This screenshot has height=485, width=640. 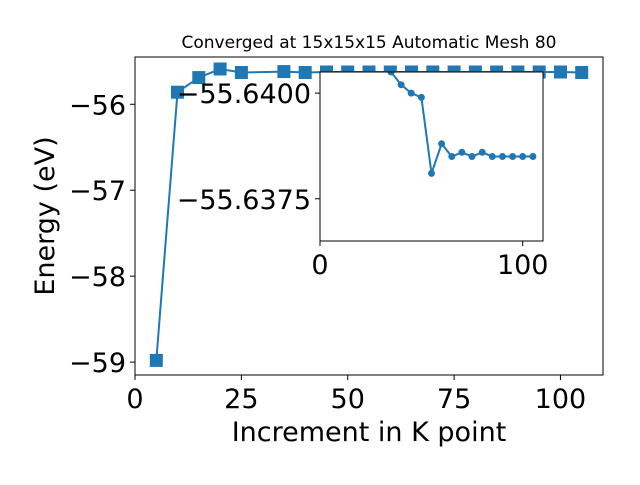 I want to click on main-y-tick-label: −59, so click(x=97, y=363).